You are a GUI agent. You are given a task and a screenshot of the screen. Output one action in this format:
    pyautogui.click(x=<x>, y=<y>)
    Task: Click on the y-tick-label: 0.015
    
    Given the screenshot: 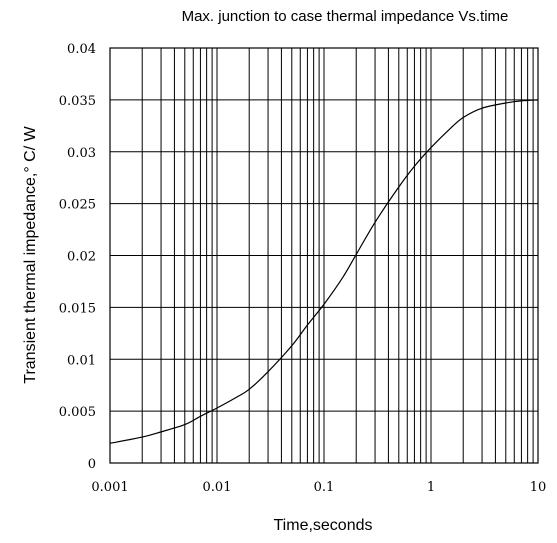 What is the action you would take?
    pyautogui.click(x=77, y=308)
    